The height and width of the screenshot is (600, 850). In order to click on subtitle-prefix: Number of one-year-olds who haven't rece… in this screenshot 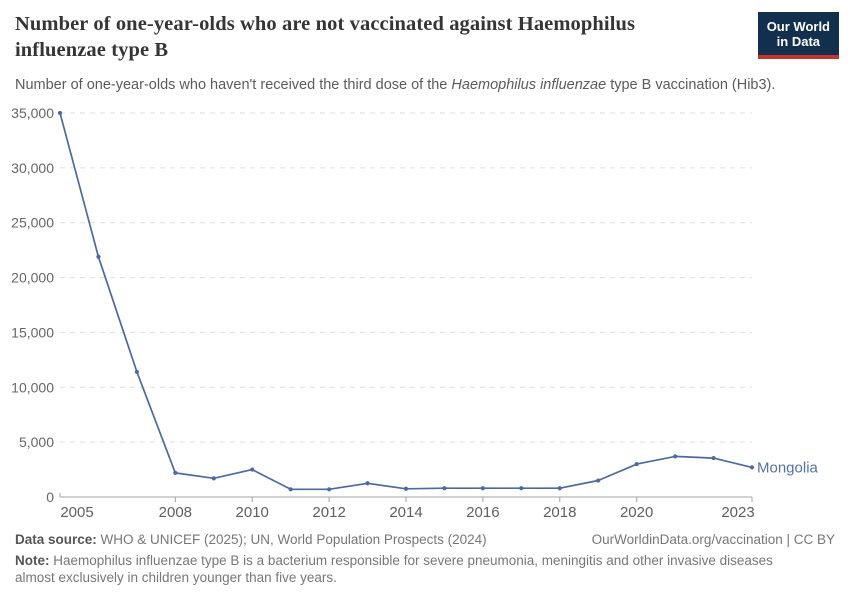, I will do `click(233, 85)`.